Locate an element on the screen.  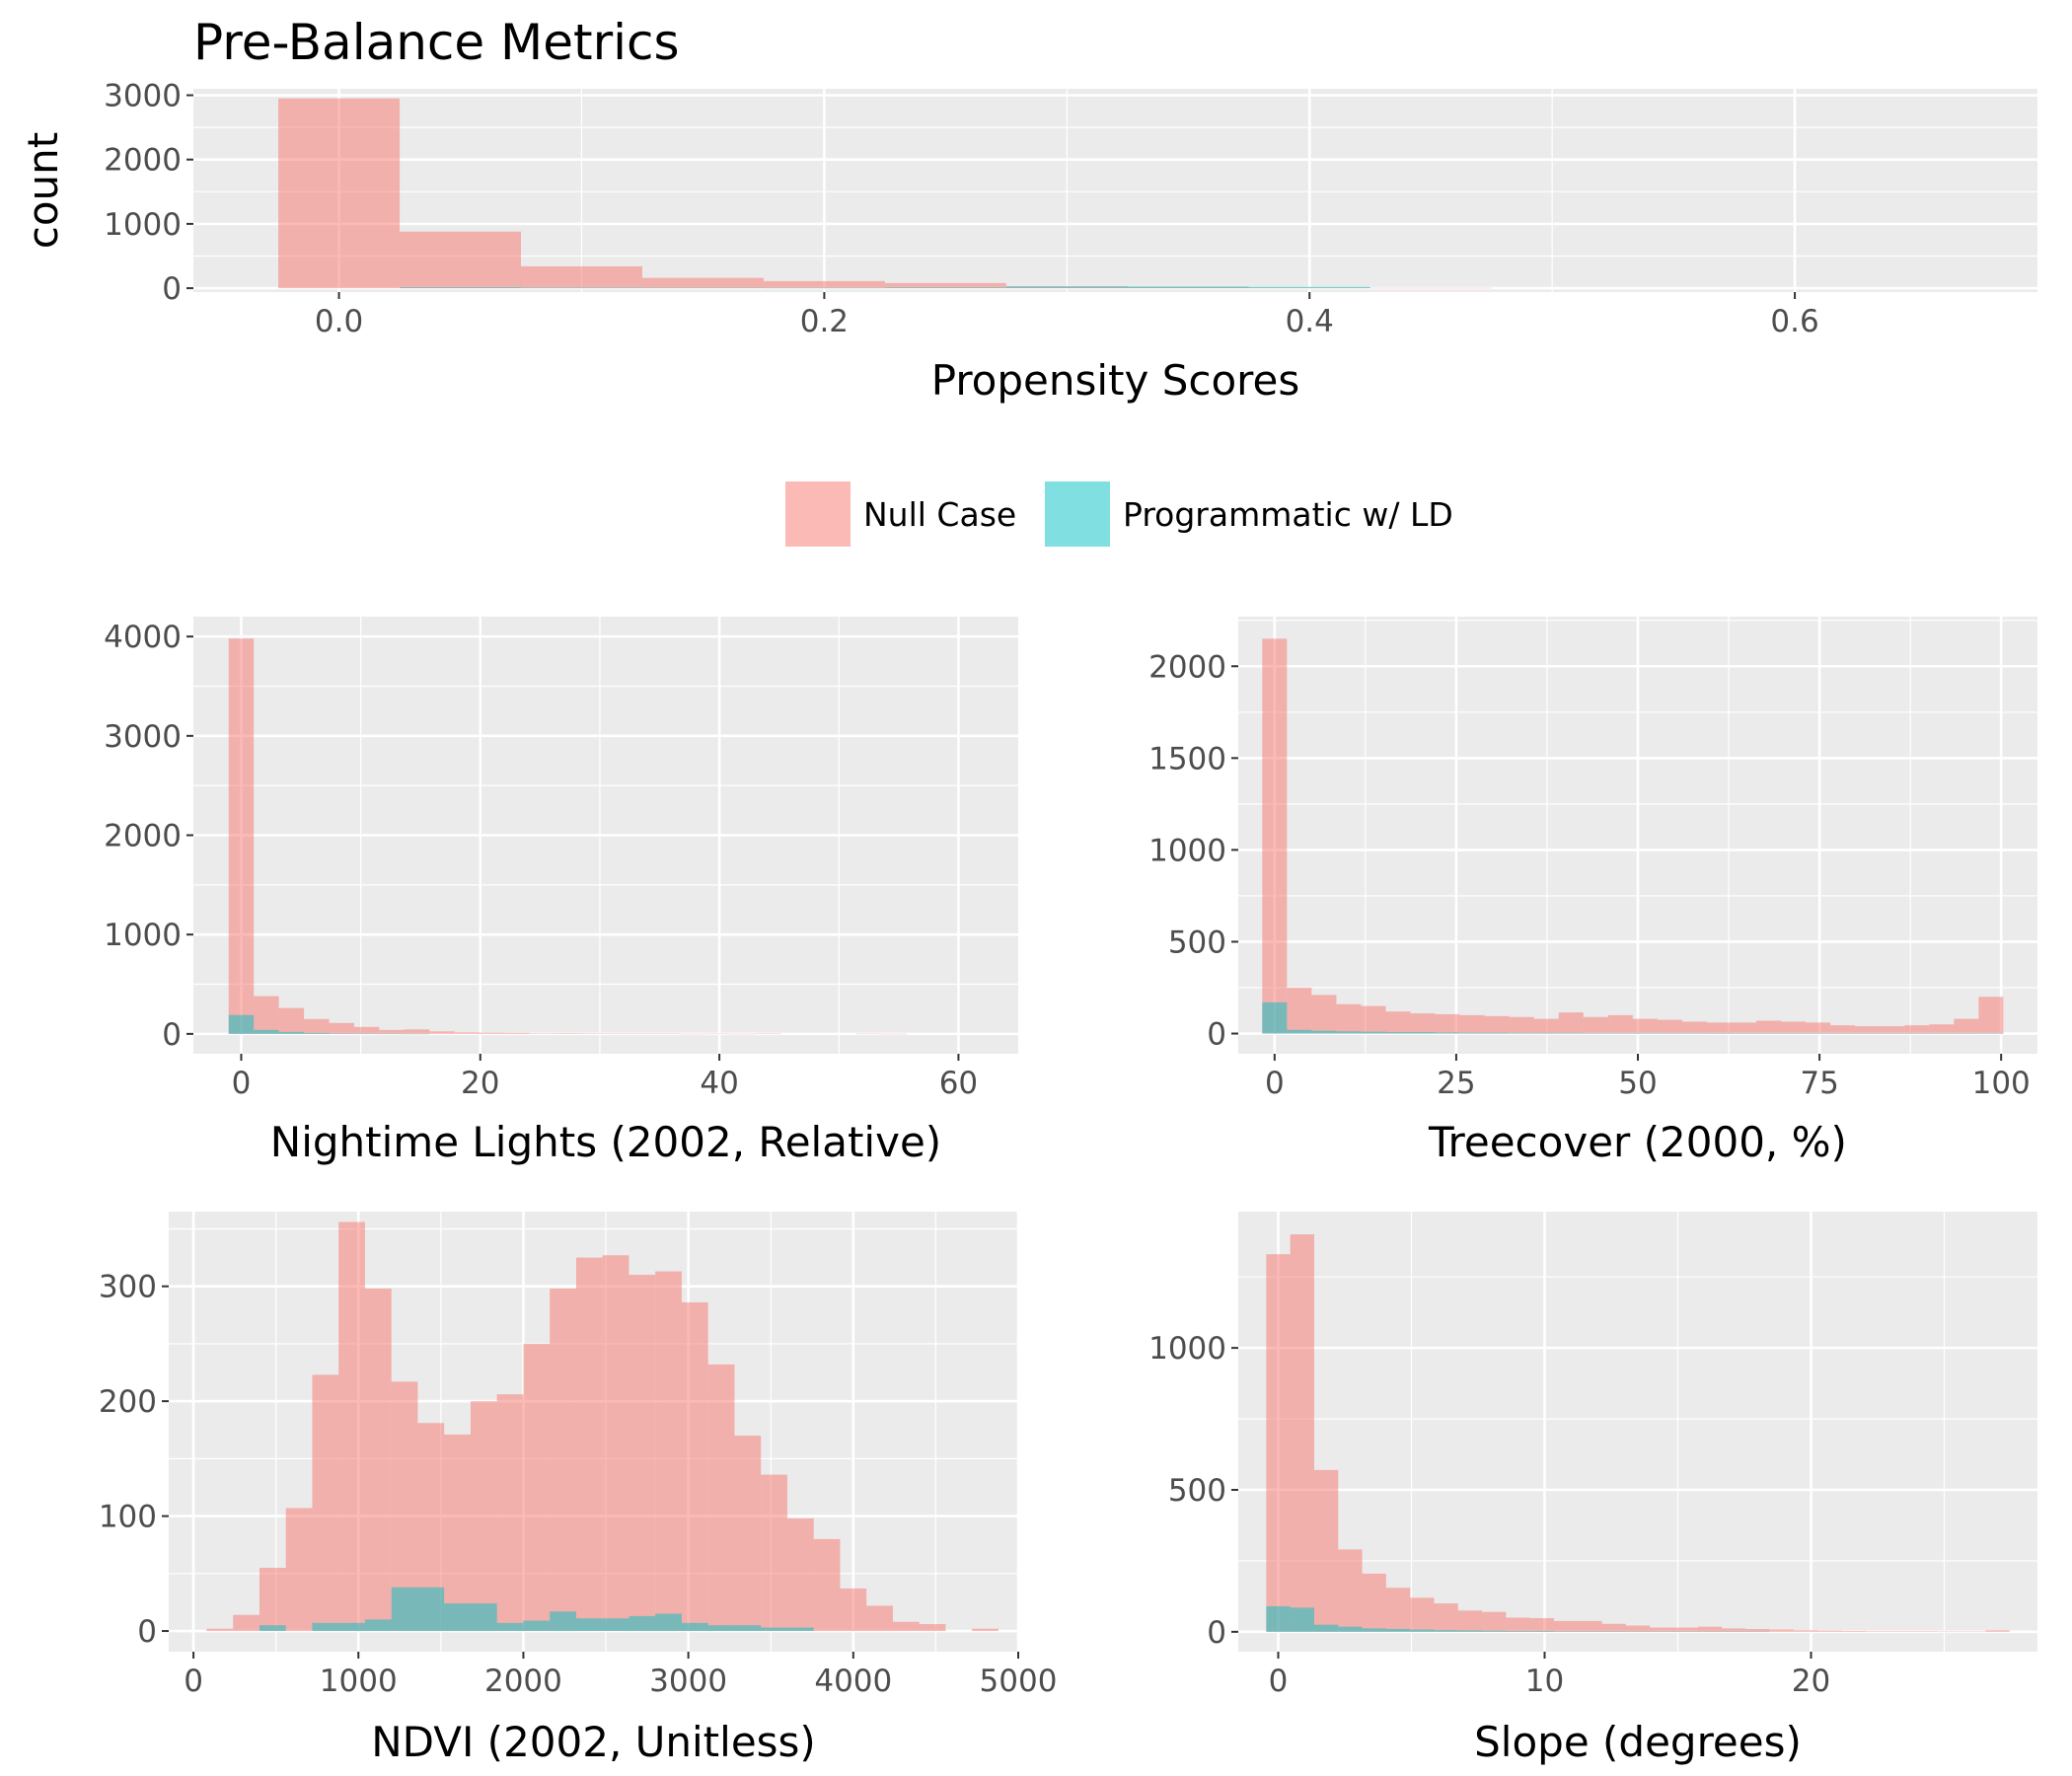
legend-label-null-case: Null Case is located at coordinates (940, 514).